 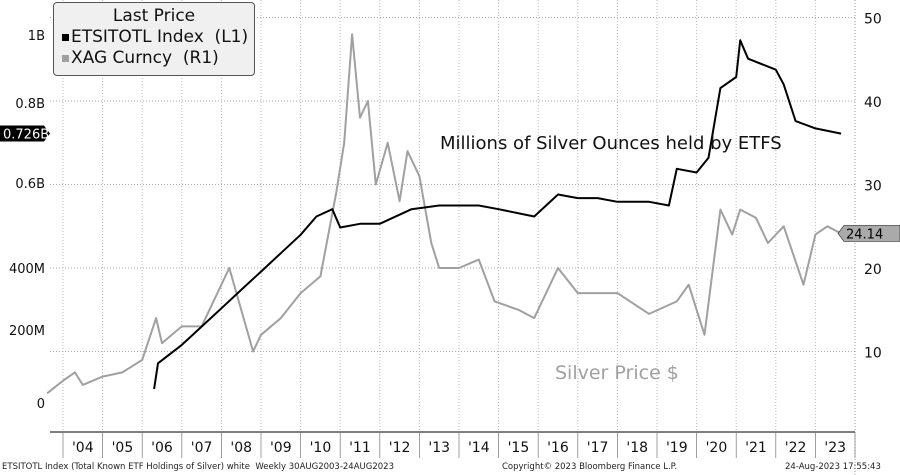 What do you see at coordinates (83, 448) in the screenshot?
I see `x-tick-label: '04` at bounding box center [83, 448].